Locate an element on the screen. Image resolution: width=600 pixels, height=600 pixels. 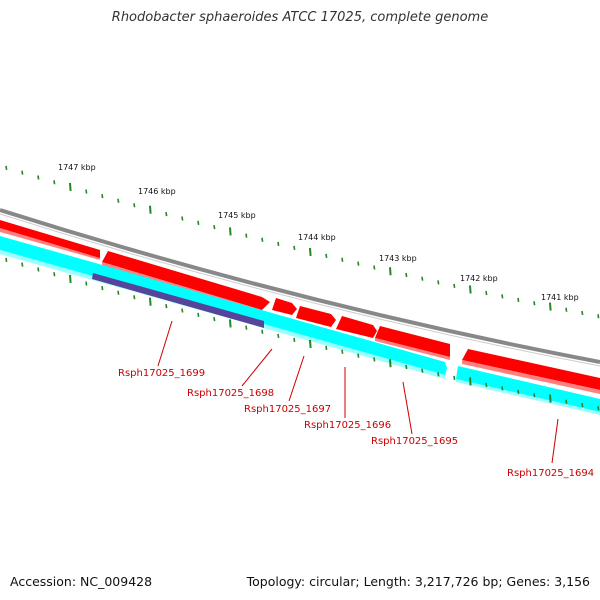
forward-cds-7-shadow is located at coordinates (531, 377).